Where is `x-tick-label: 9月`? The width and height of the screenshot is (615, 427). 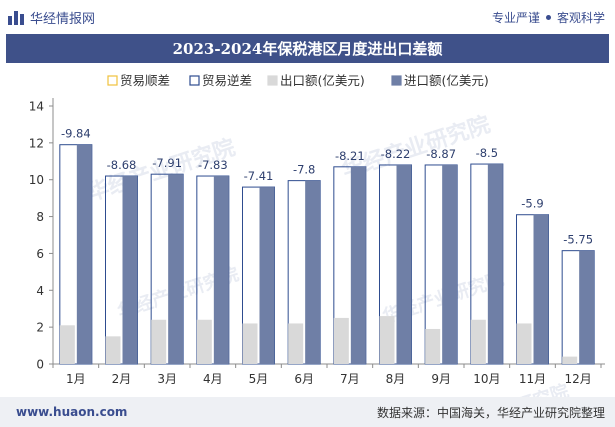
x-tick-label: 9月 is located at coordinates (441, 379).